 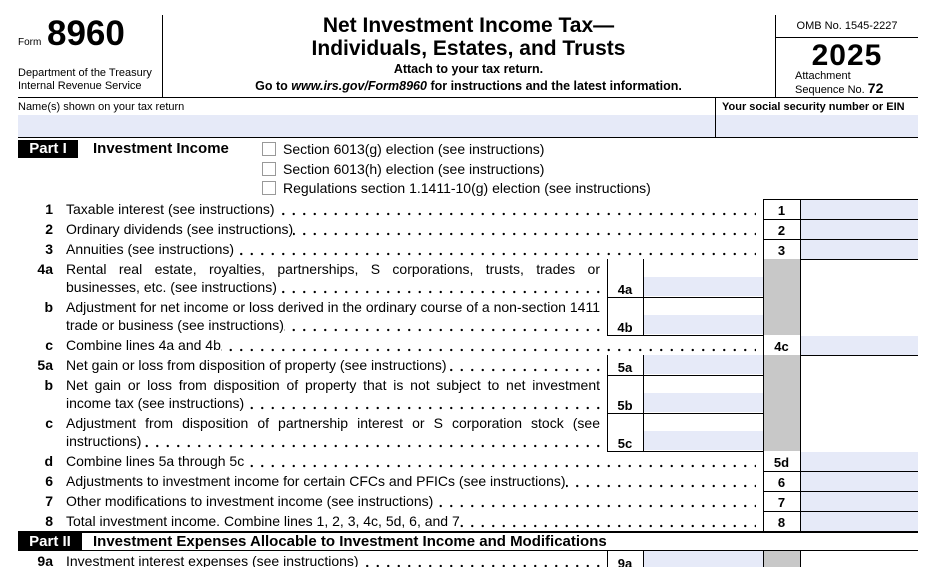 I want to click on tax-year: 2025, so click(x=847, y=55).